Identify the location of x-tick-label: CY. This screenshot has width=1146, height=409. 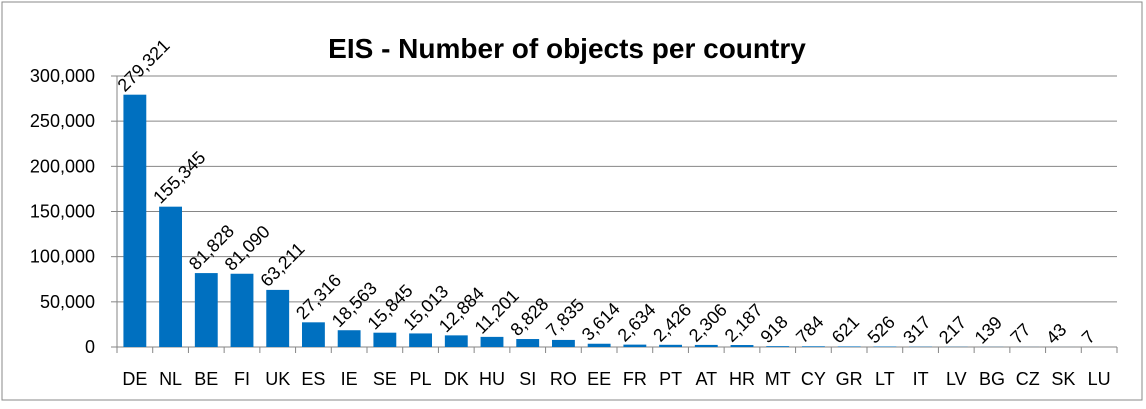
(813, 379).